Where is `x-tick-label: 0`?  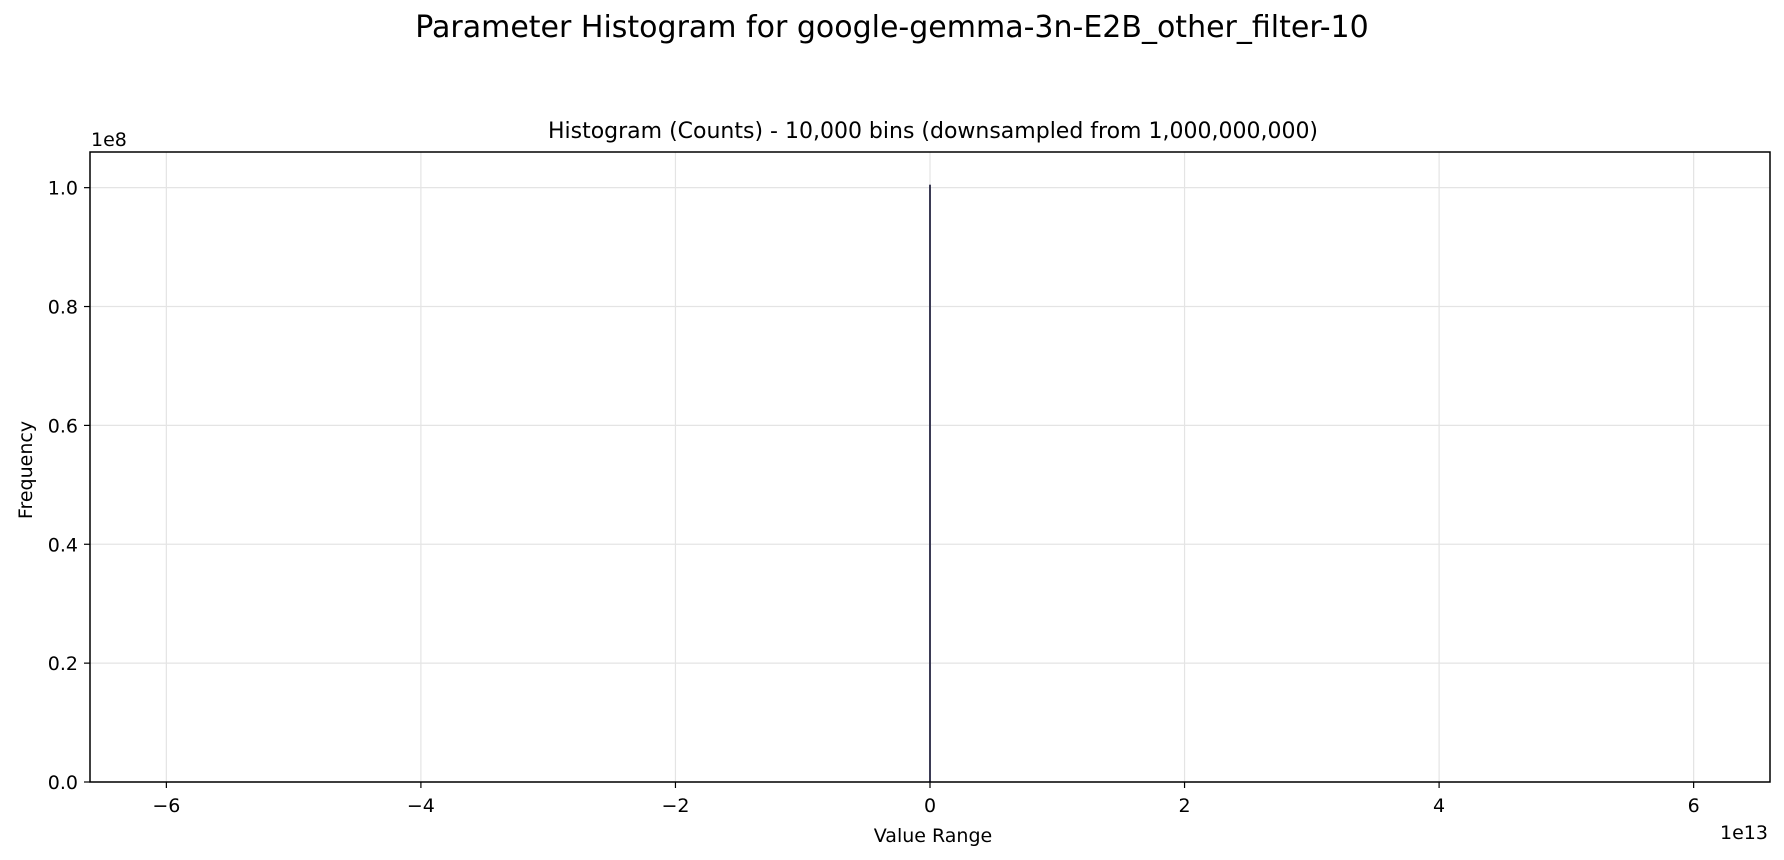
x-tick-label: 0 is located at coordinates (930, 806).